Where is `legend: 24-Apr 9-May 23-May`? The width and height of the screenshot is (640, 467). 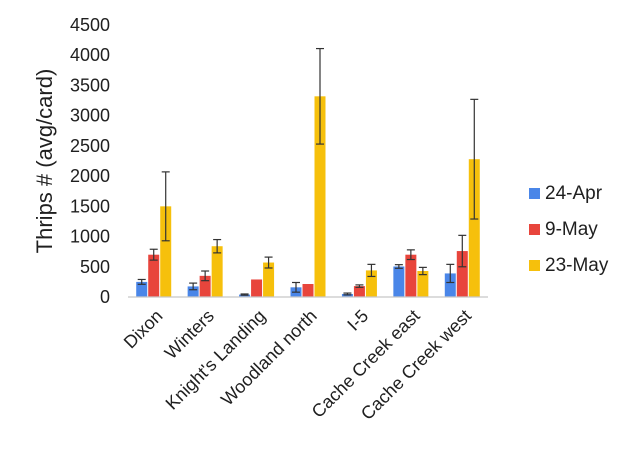 legend: 24-Apr 9-May 23-May is located at coordinates (569, 229).